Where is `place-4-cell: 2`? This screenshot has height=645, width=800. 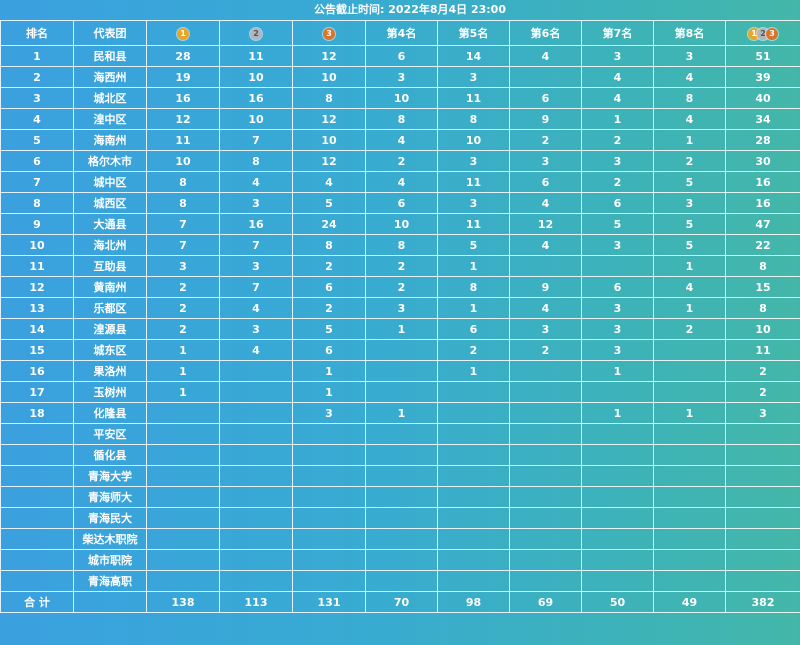
place-4-cell: 2 is located at coordinates (401, 161).